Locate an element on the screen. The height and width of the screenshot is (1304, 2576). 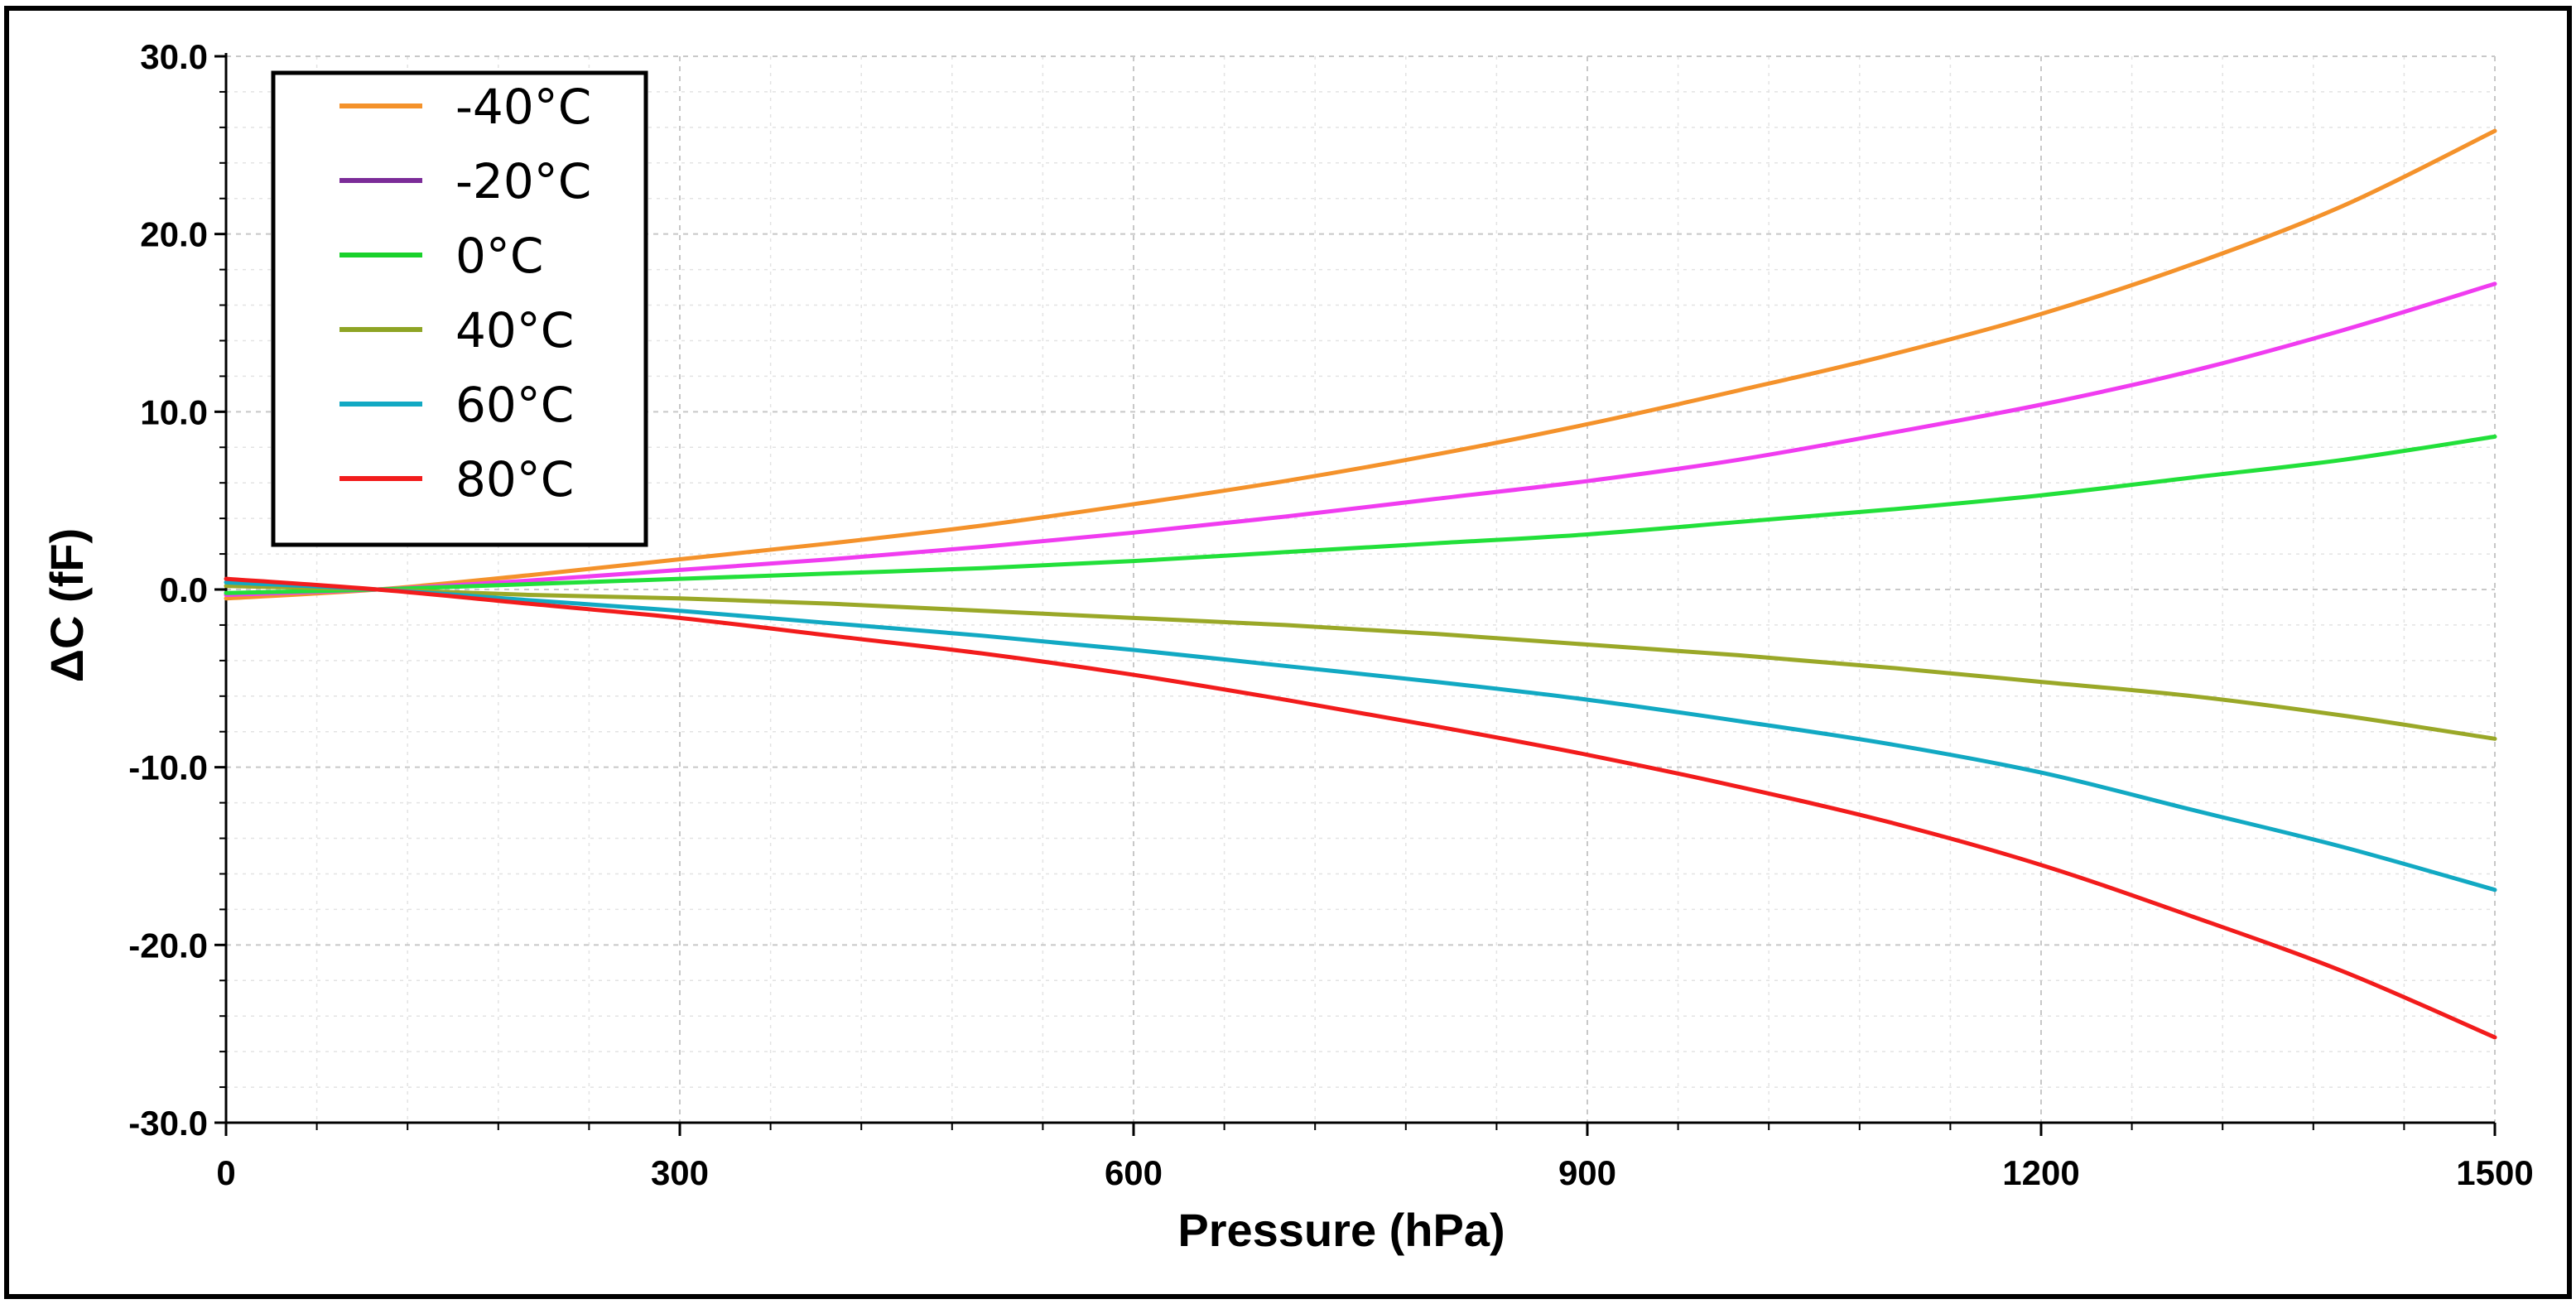
x-tick-label: 0 is located at coordinates (225, 1172).